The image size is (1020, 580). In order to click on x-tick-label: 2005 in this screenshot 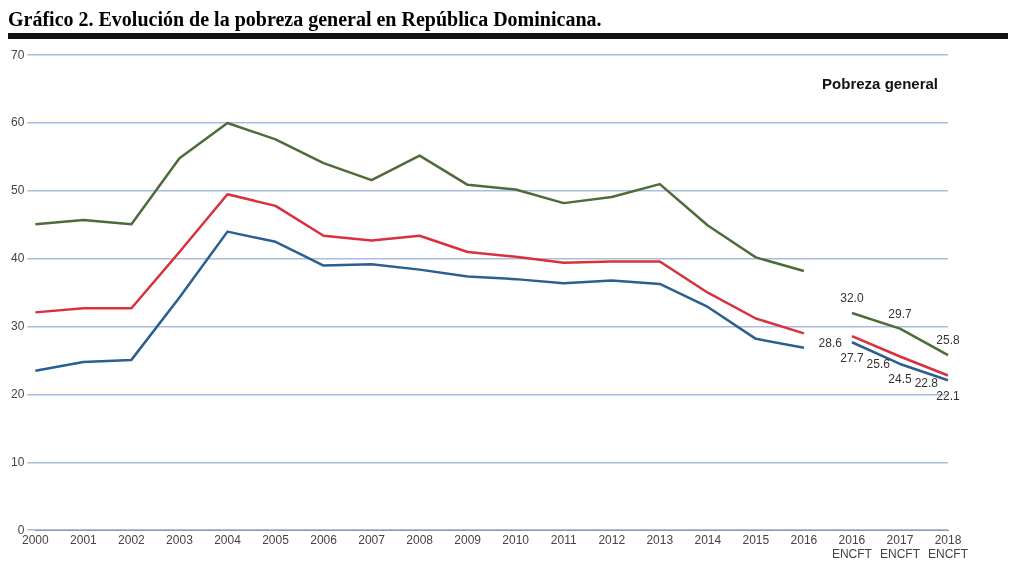, I will do `click(276, 539)`.